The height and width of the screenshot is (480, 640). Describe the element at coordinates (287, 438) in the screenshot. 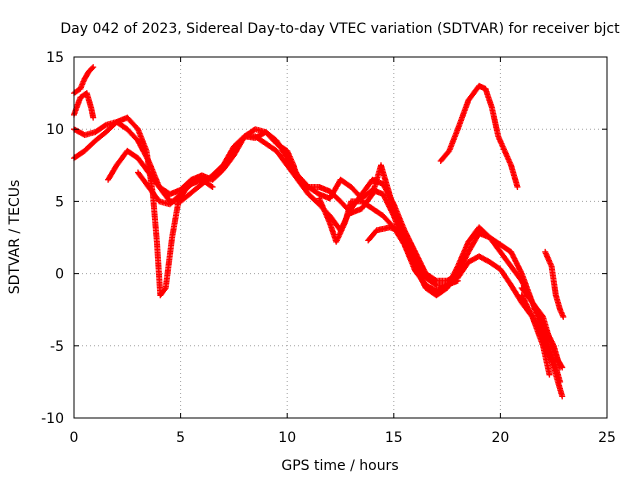

I see `x-tick-label: 10` at that location.